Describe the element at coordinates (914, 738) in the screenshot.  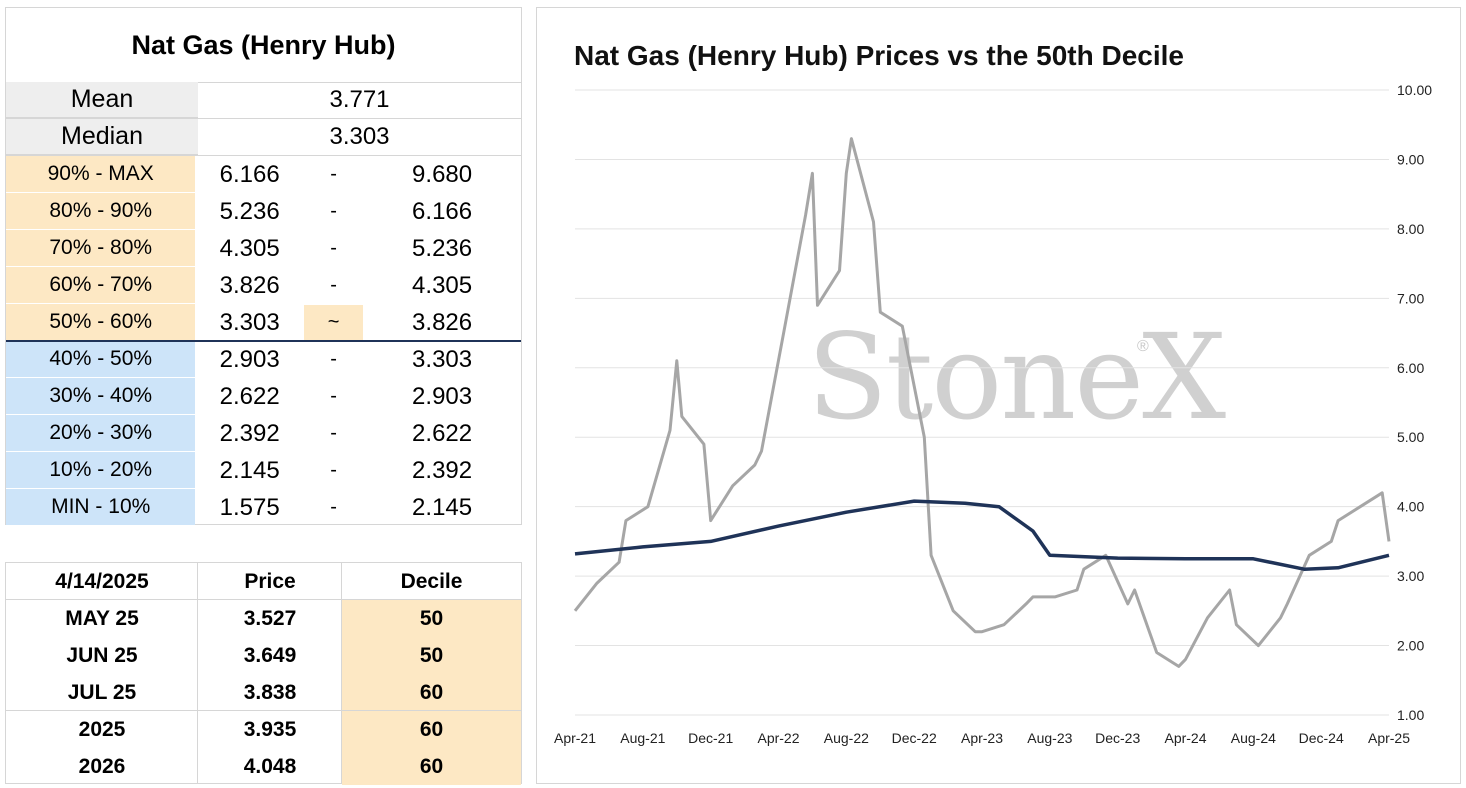
I see `x-tick-label: Dec-22` at that location.